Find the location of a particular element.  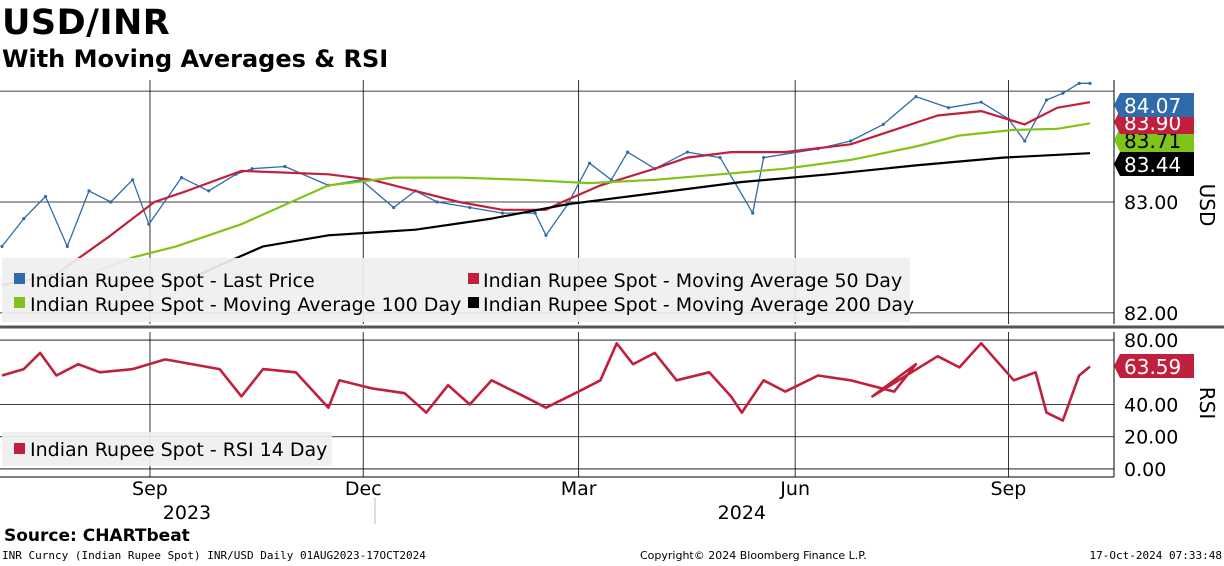

legend-label-last-price: Indian Rupee Spot - Last Price is located at coordinates (172, 281).